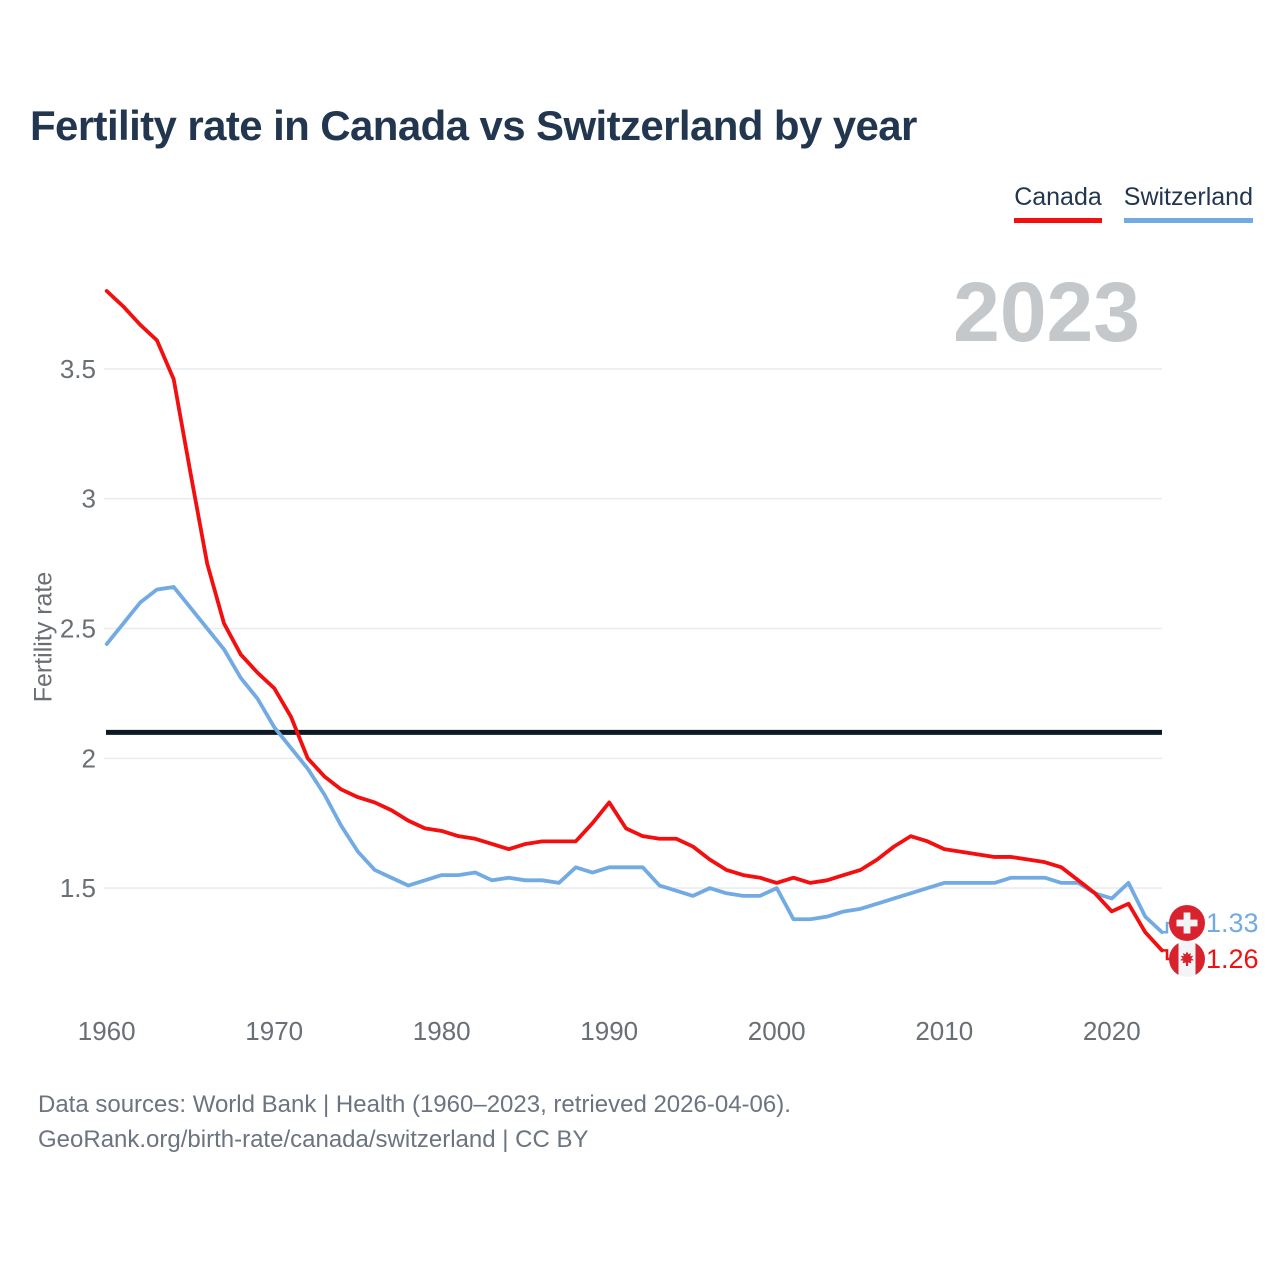  What do you see at coordinates (1187, 923) in the screenshot?
I see `switzerland-flag-icon` at bounding box center [1187, 923].